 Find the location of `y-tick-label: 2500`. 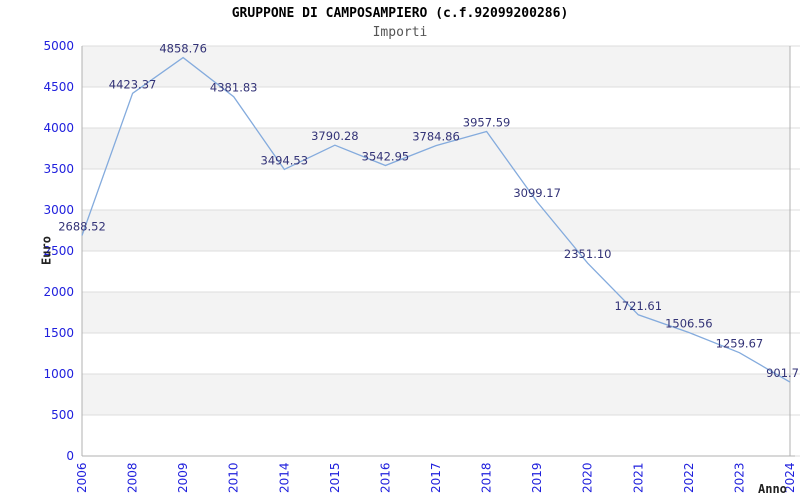

y-tick-label: 2500 is located at coordinates (58, 251).